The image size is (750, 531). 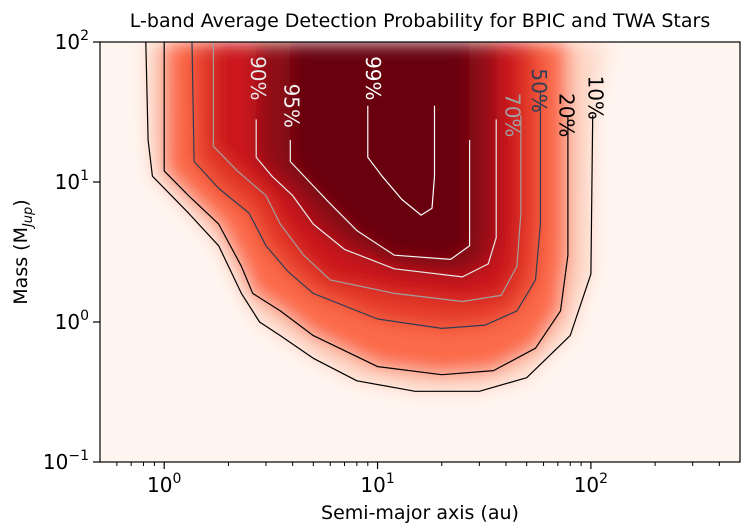 I want to click on y-tick-label: 10⁻¹, so click(x=66, y=461).